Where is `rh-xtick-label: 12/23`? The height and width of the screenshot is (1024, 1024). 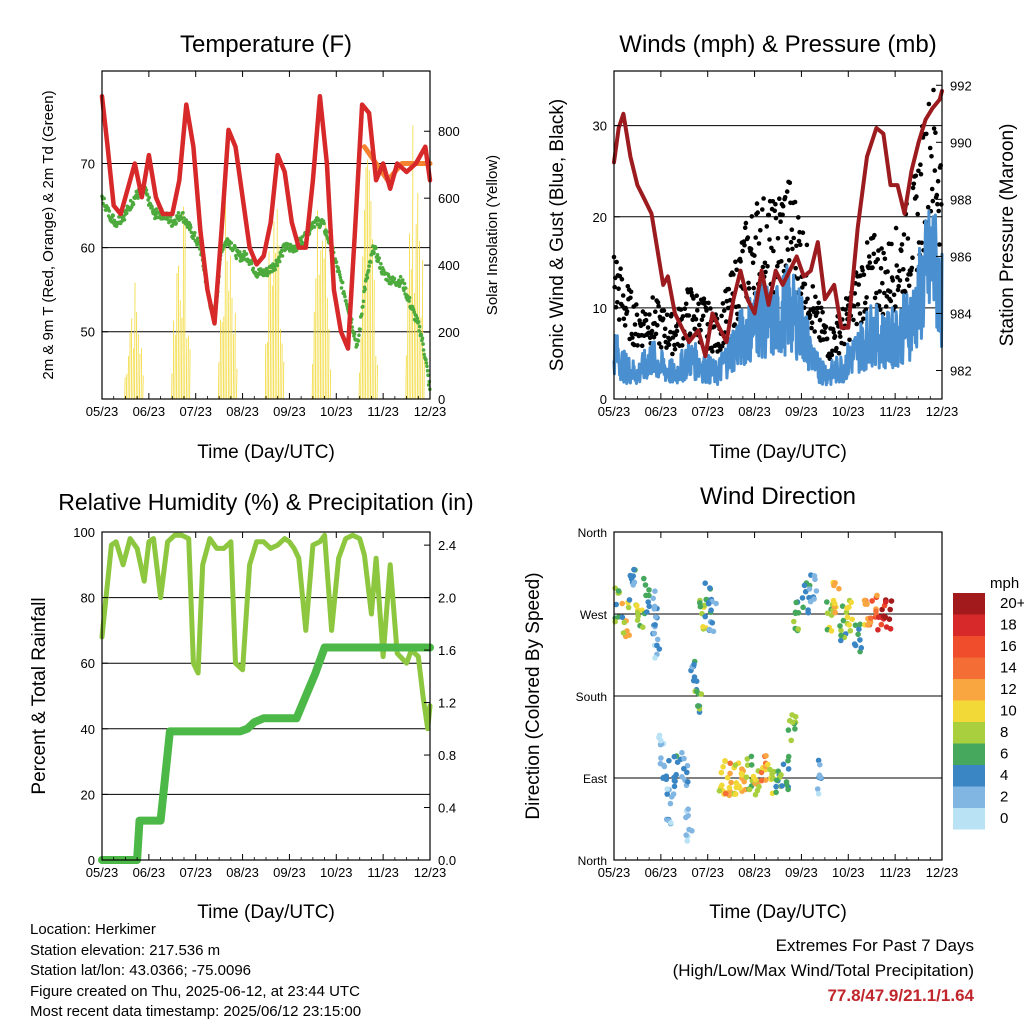 rh-xtick-label: 12/23 is located at coordinates (430, 872).